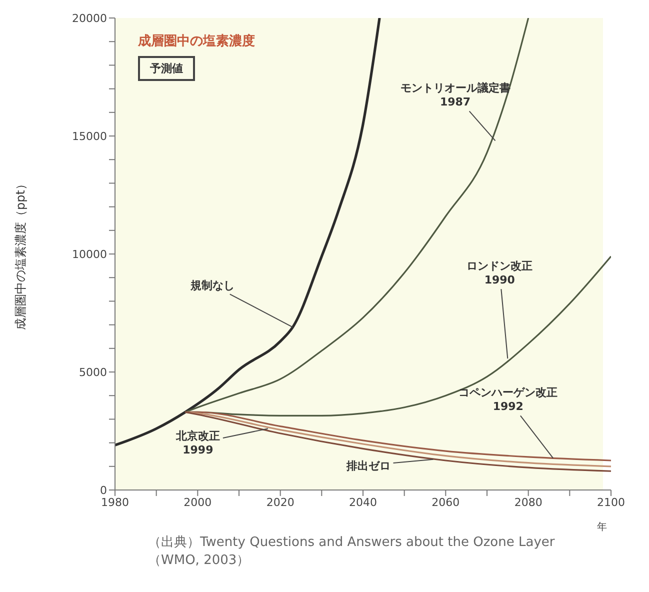  What do you see at coordinates (363, 502) in the screenshot?
I see `x-tick-label: 2040` at bounding box center [363, 502].